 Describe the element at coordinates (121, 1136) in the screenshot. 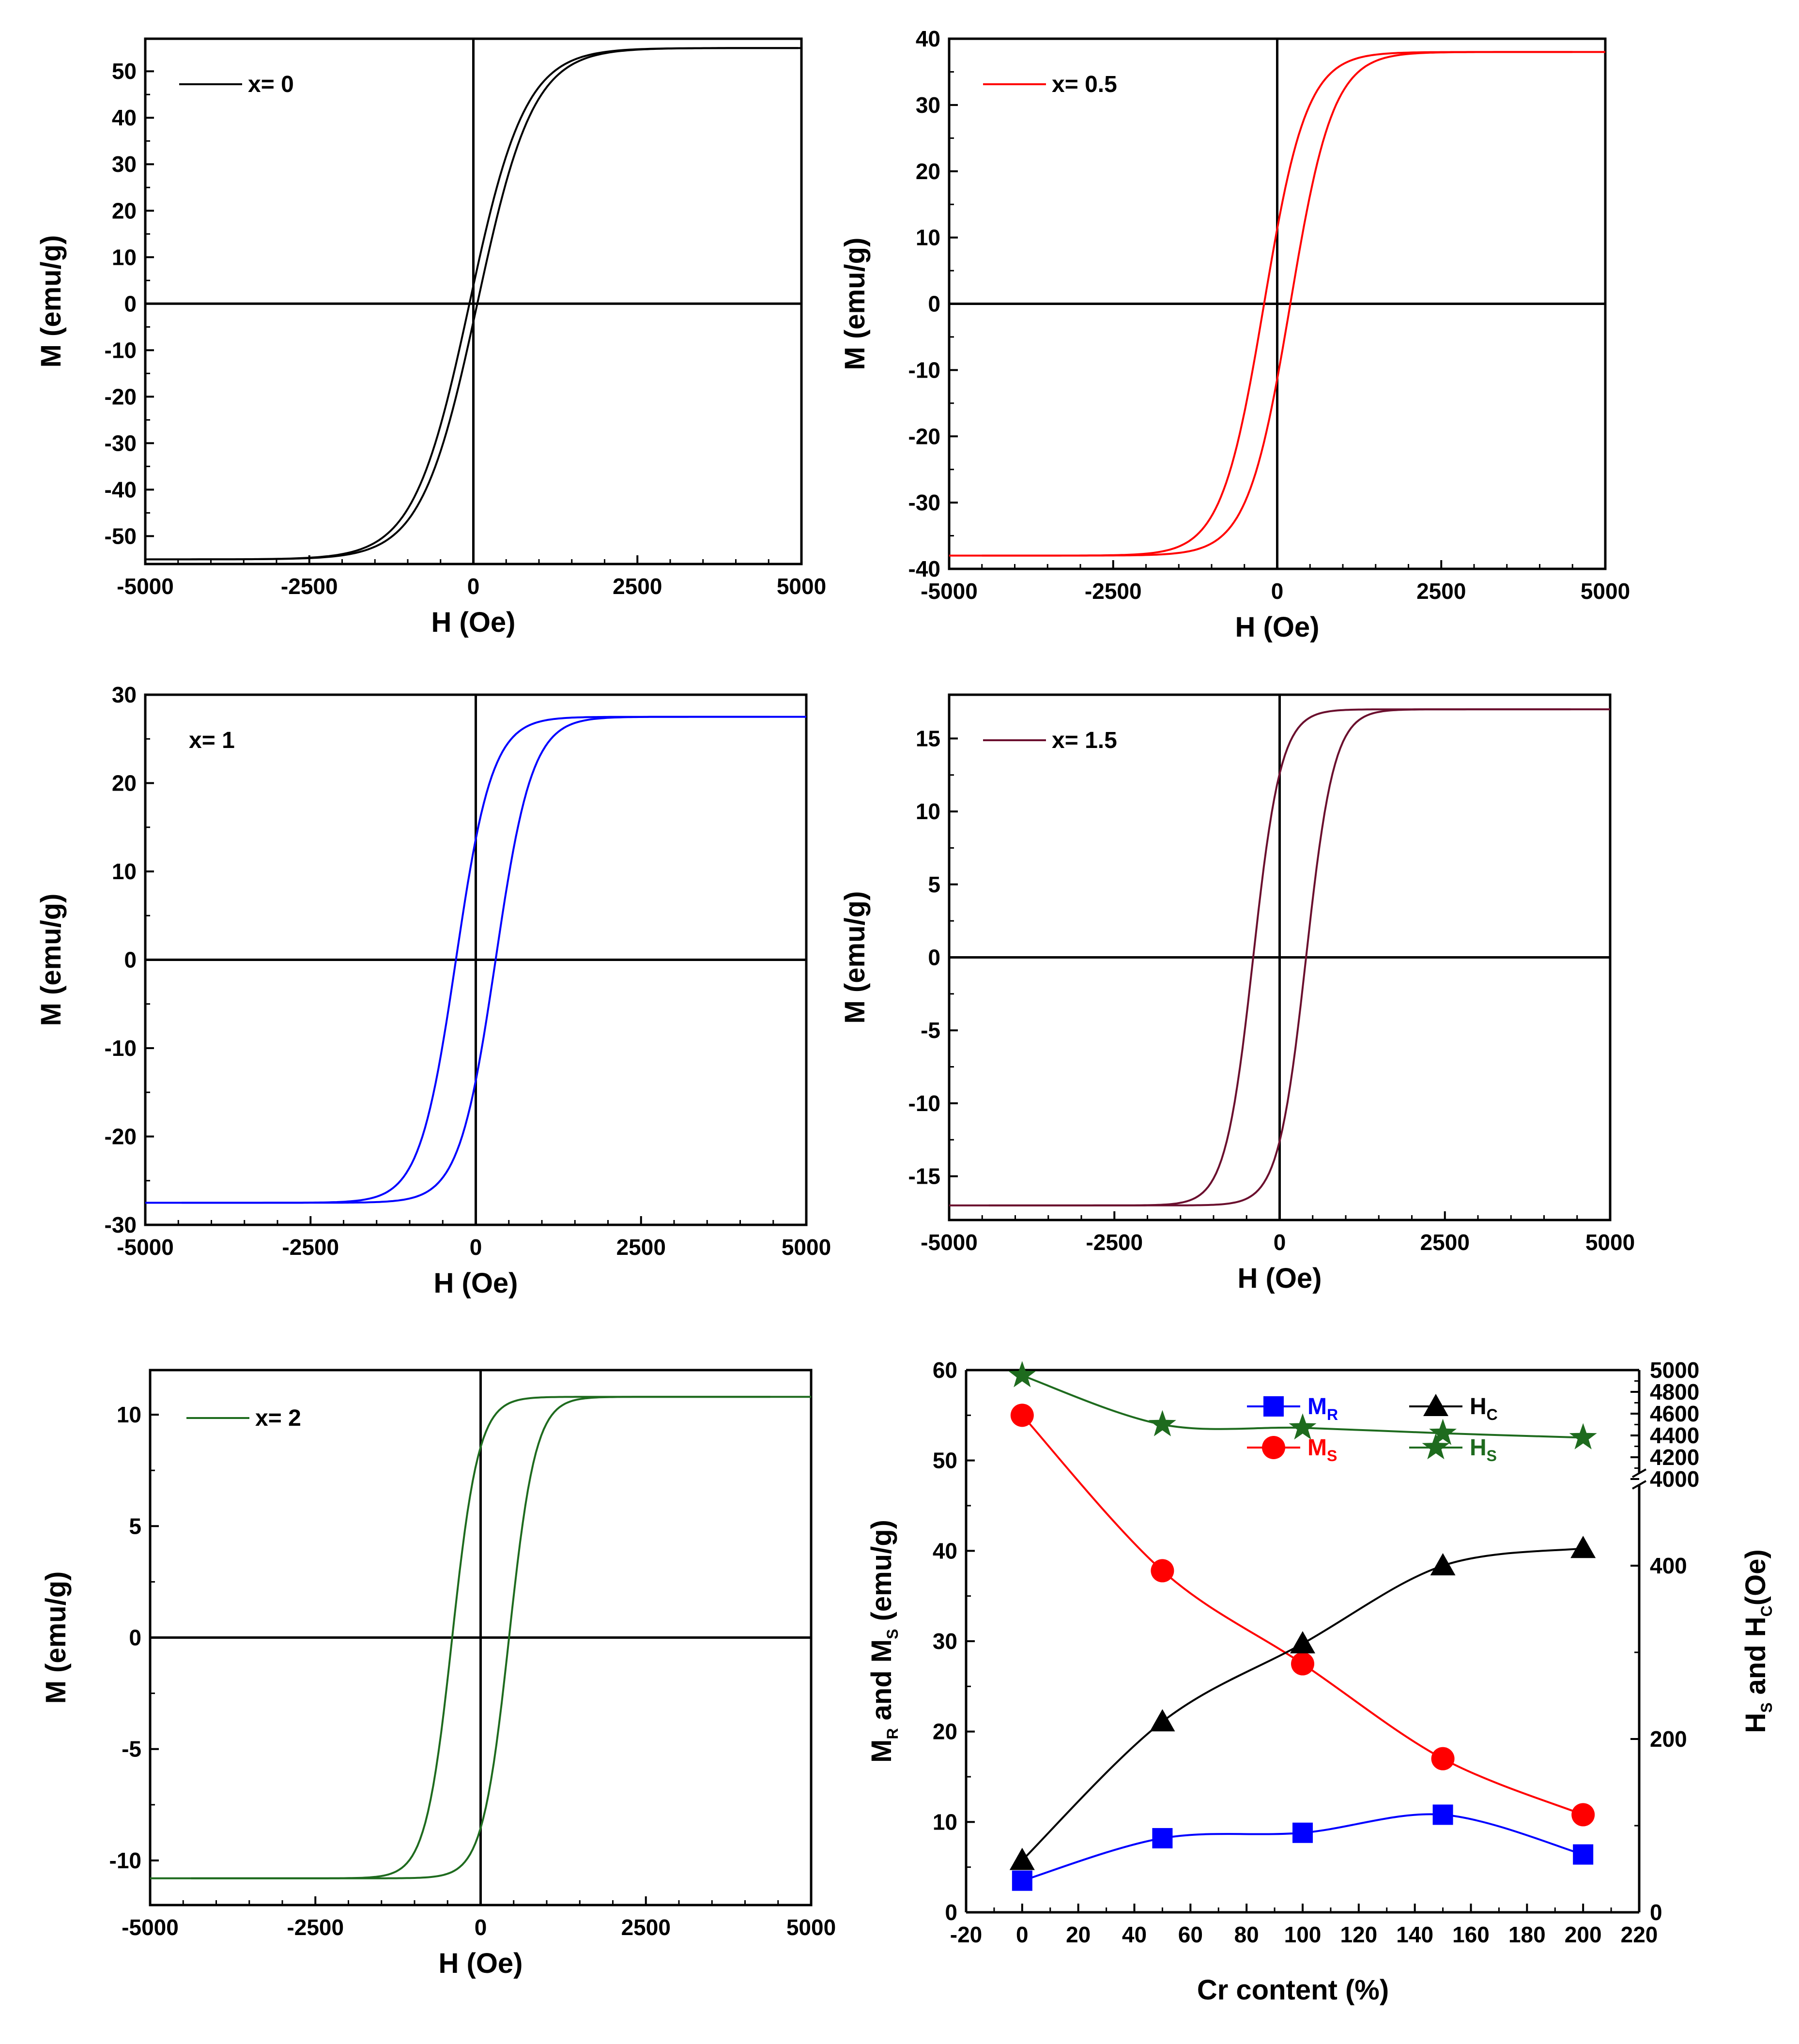

I see `y-tick-label: -20` at that location.